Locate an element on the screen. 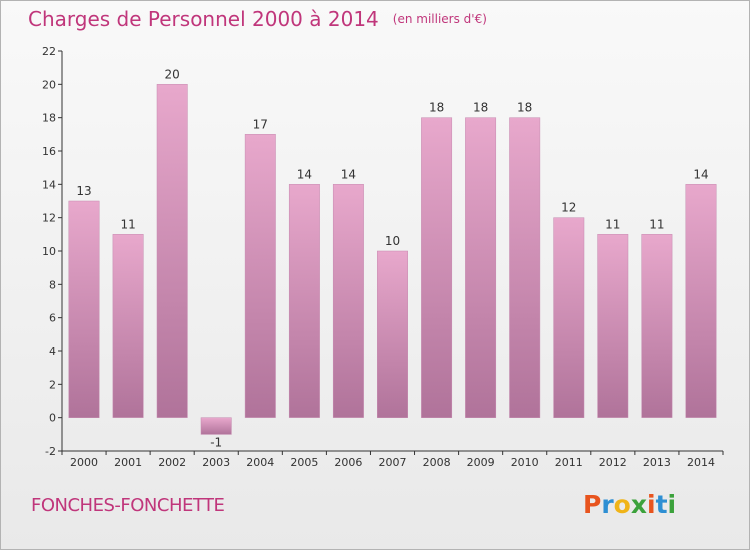 The height and width of the screenshot is (550, 750). data-label-2007: 10 is located at coordinates (392, 241).